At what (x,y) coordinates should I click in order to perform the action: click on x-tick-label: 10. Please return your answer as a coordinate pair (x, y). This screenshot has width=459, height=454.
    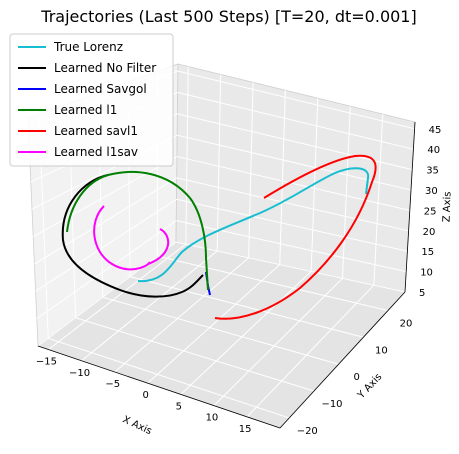
    Looking at the image, I should click on (212, 418).